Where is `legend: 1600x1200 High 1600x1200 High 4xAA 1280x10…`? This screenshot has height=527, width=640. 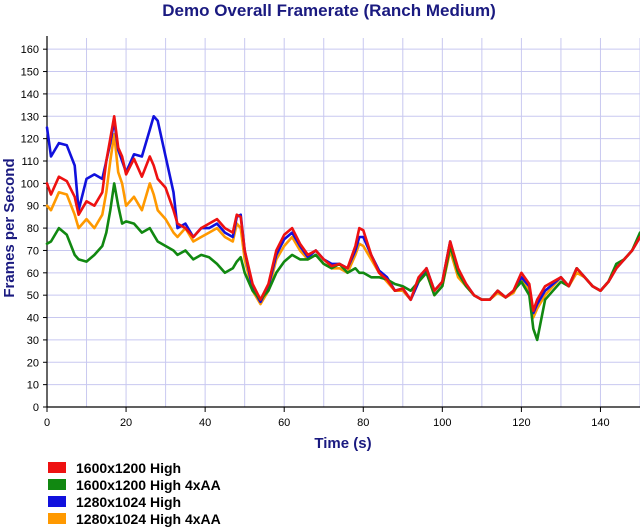 legend: 1600x1200 High 1600x1200 High 4xAA 1280x10… is located at coordinates (134, 493).